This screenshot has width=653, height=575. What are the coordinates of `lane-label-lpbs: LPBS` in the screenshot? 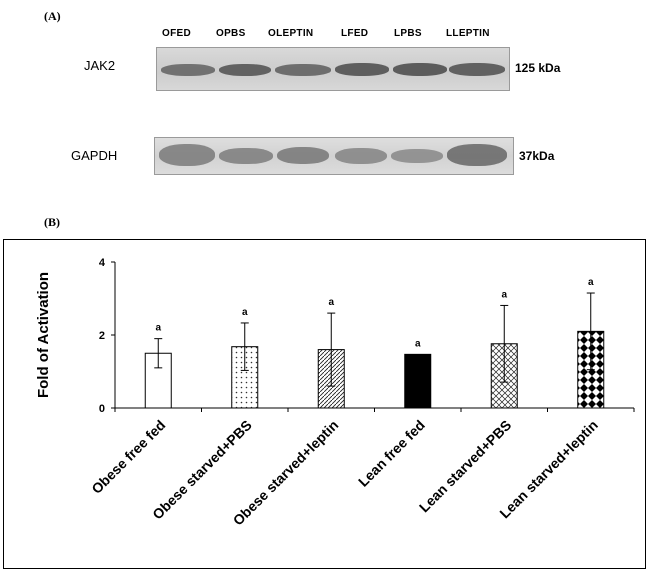 It's located at (408, 33).